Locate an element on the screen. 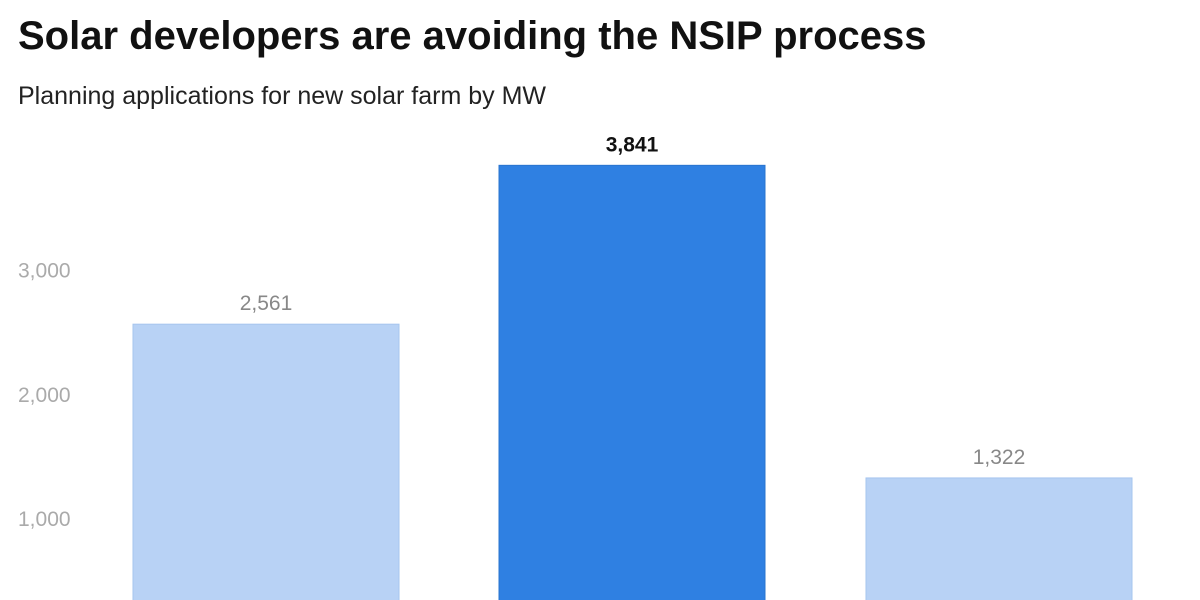 The image size is (1200, 600). y-tick-label: 3,000 is located at coordinates (44, 271).